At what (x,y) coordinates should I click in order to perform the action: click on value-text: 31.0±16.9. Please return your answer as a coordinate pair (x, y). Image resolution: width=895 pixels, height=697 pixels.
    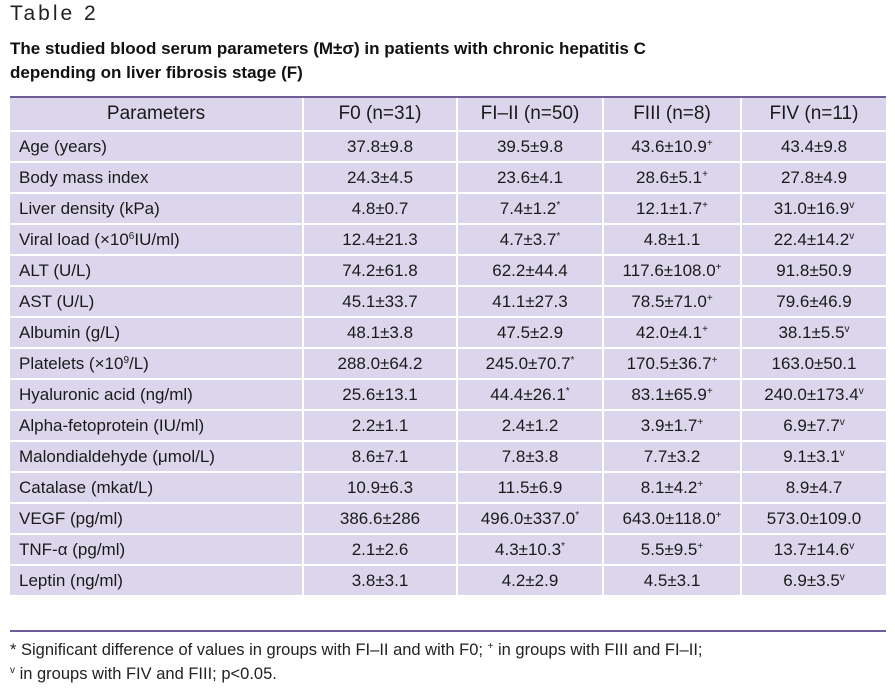
    Looking at the image, I should click on (811, 208).